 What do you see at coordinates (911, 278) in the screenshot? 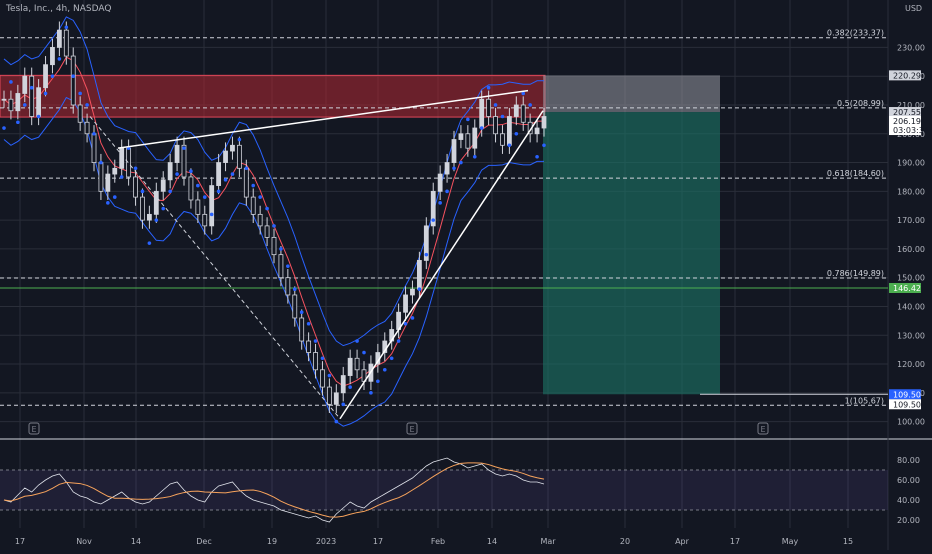
I see `price-tick-label: 150.00` at bounding box center [911, 278].